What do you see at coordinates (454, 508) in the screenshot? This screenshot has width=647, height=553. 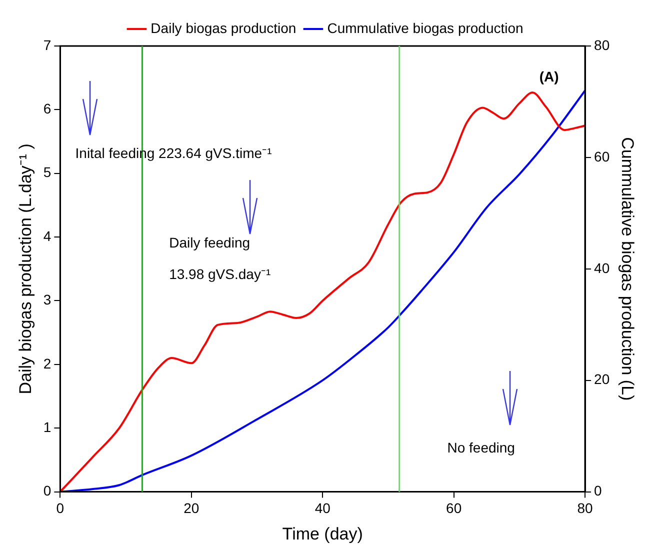 I see `x-tick-label: 60` at bounding box center [454, 508].